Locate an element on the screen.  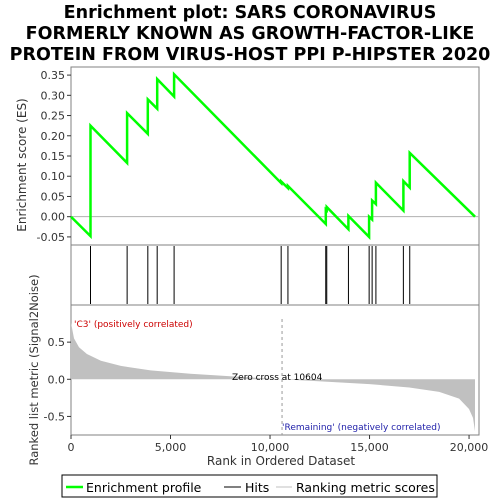
x-axis-label: Rank in Ordered Dataset is located at coordinates (281, 461).